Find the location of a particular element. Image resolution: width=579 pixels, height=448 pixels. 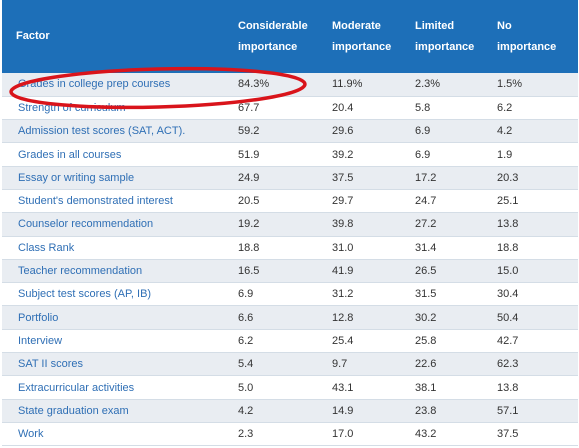

value-cell-considerable: 84.3% is located at coordinates (275, 85).